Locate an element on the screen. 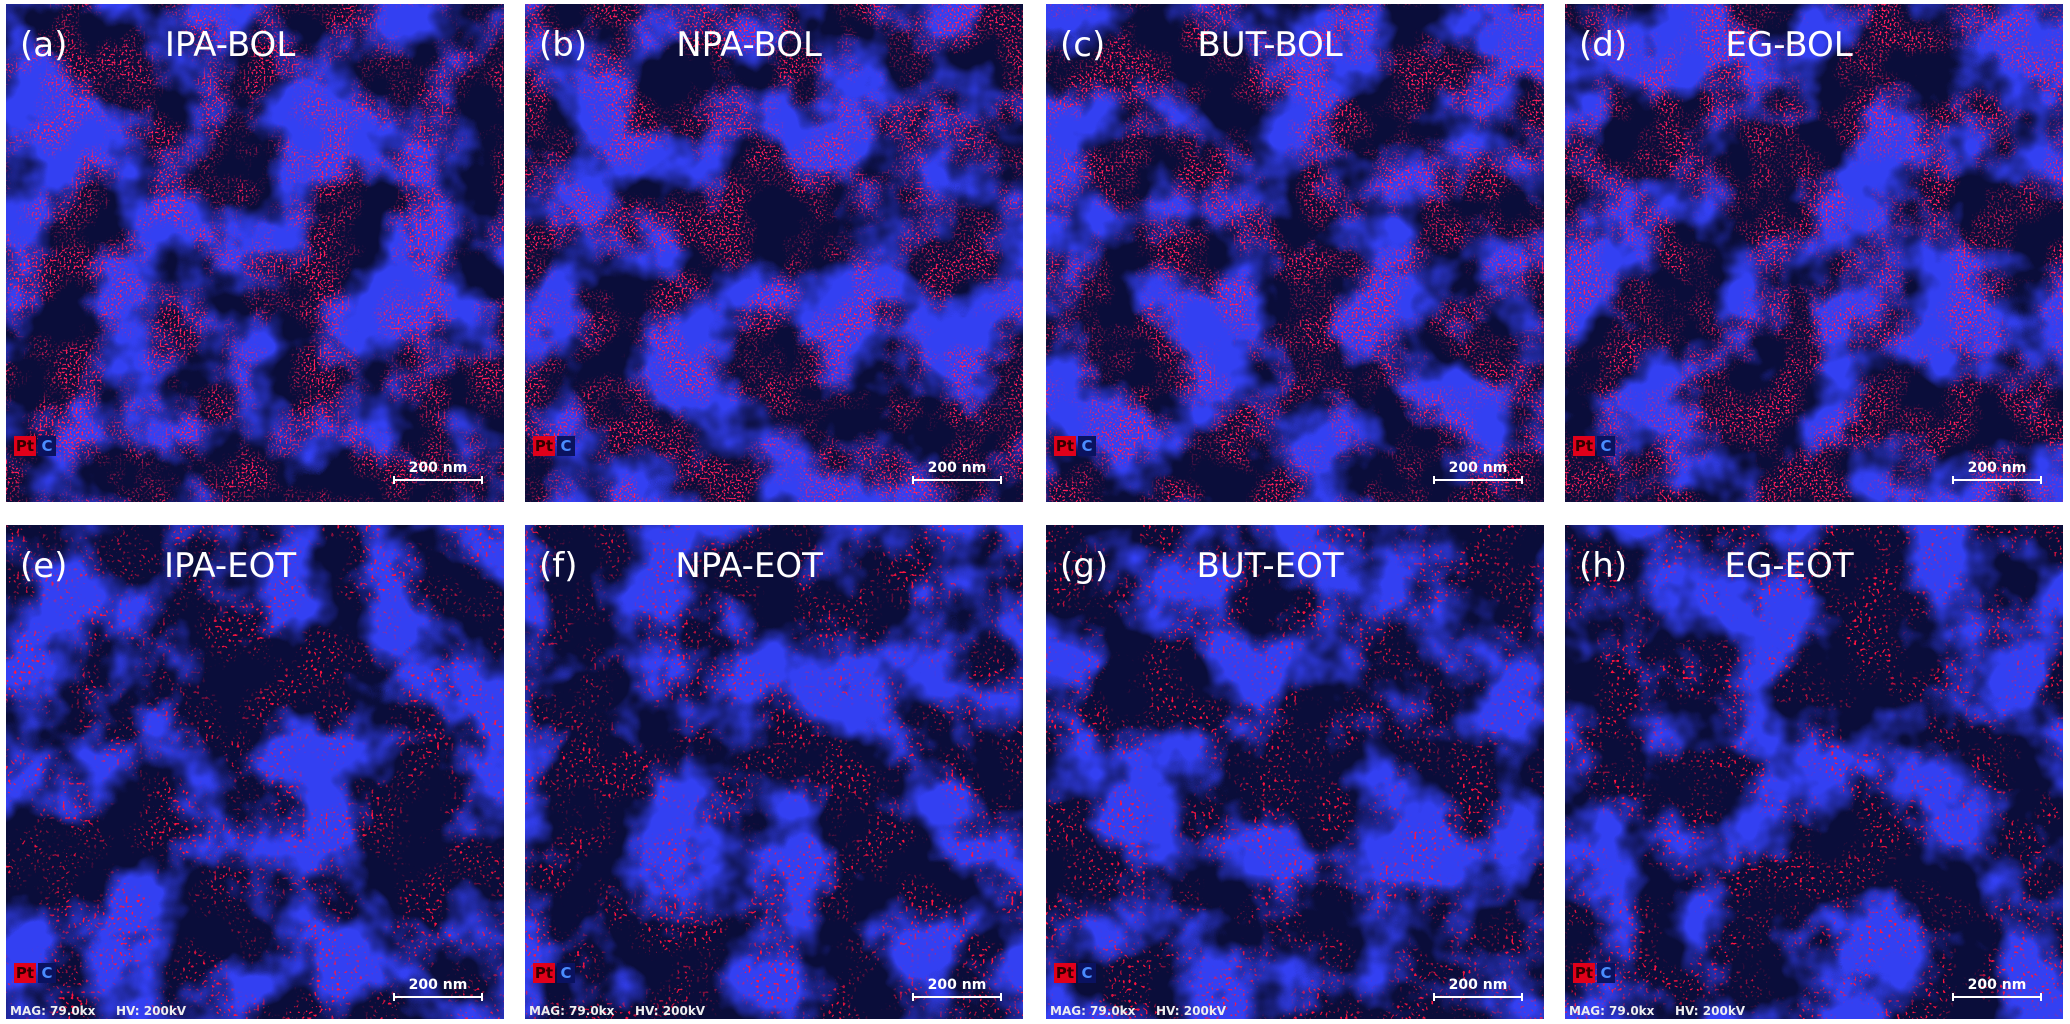  panel: (h) EG-EOT Pt C 200 nm MAG: 79.0kx HV: 200kV is located at coordinates (1814, 772).